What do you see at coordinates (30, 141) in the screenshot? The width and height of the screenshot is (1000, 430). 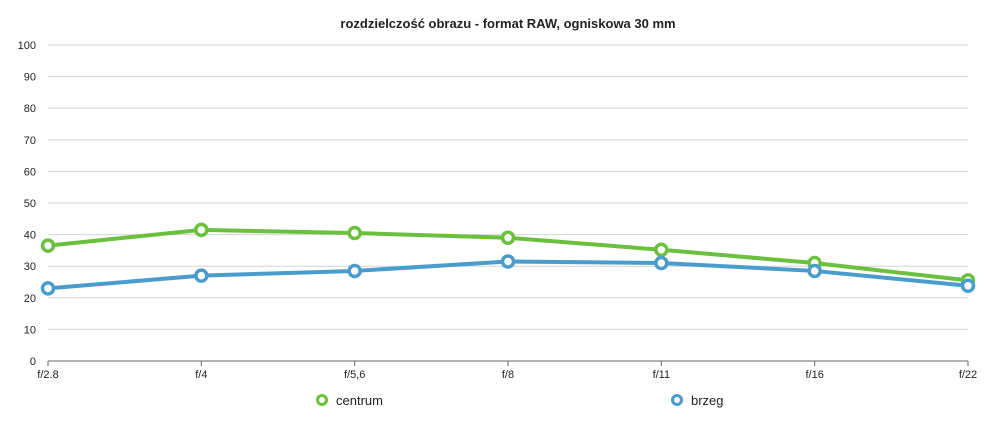 I see `y-tick-label: 70` at bounding box center [30, 141].